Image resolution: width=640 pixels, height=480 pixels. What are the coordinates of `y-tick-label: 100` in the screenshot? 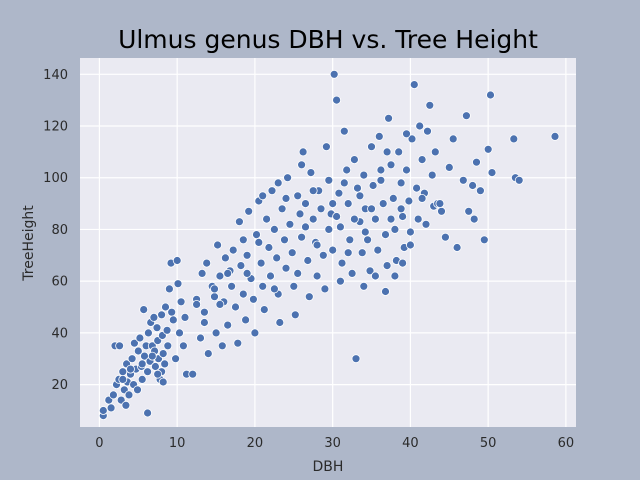 It's located at (55, 178).